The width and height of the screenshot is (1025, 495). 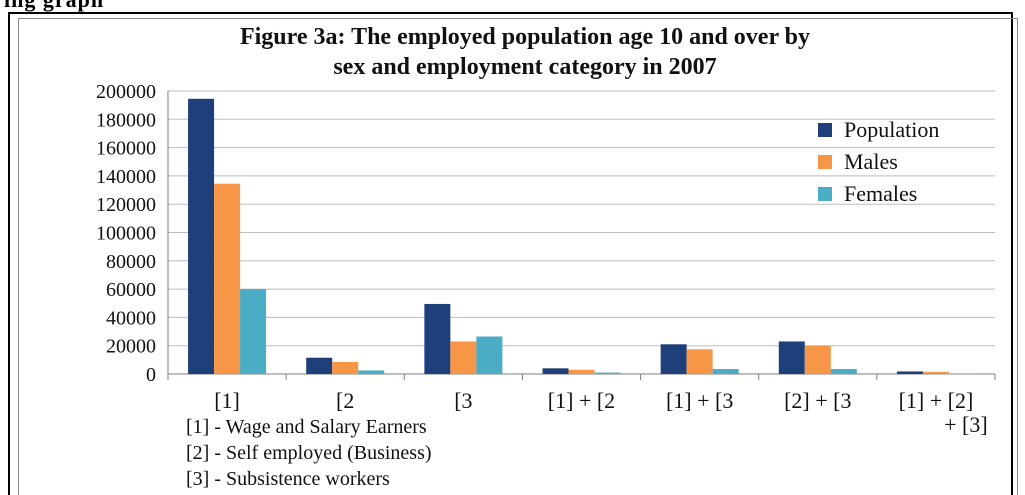 I want to click on y-tick-label: 80000, so click(x=131, y=262).